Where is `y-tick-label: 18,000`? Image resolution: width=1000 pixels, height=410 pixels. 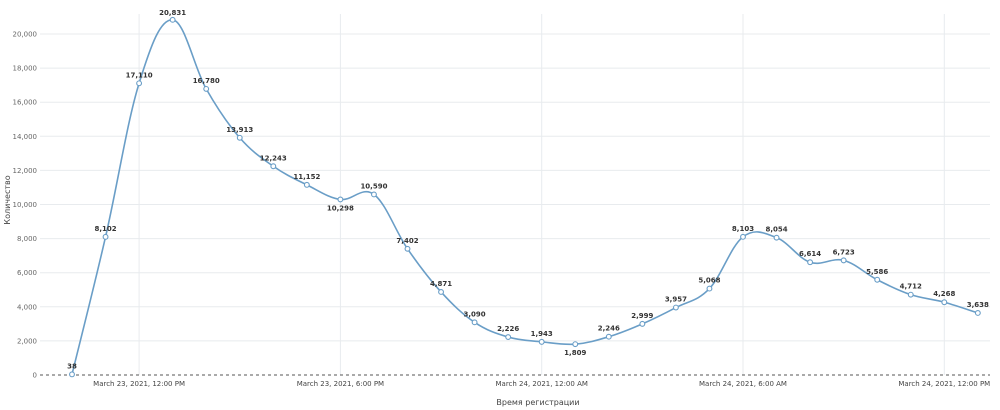 y-tick-label: 18,000 is located at coordinates (25, 69).